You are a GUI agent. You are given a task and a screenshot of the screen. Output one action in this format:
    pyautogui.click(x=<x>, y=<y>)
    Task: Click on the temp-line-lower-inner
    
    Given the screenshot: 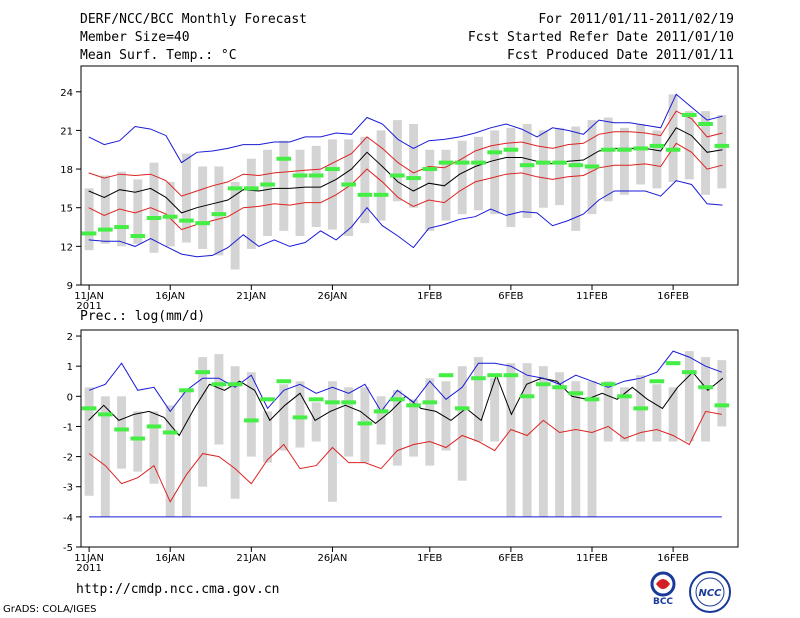 What is the action you would take?
    pyautogui.click(x=405, y=186)
    